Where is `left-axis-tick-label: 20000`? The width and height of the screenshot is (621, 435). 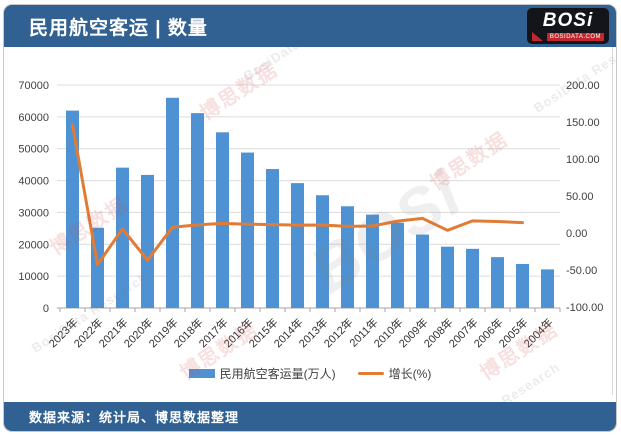 left-axis-tick-label: 20000 is located at coordinates (33, 245).